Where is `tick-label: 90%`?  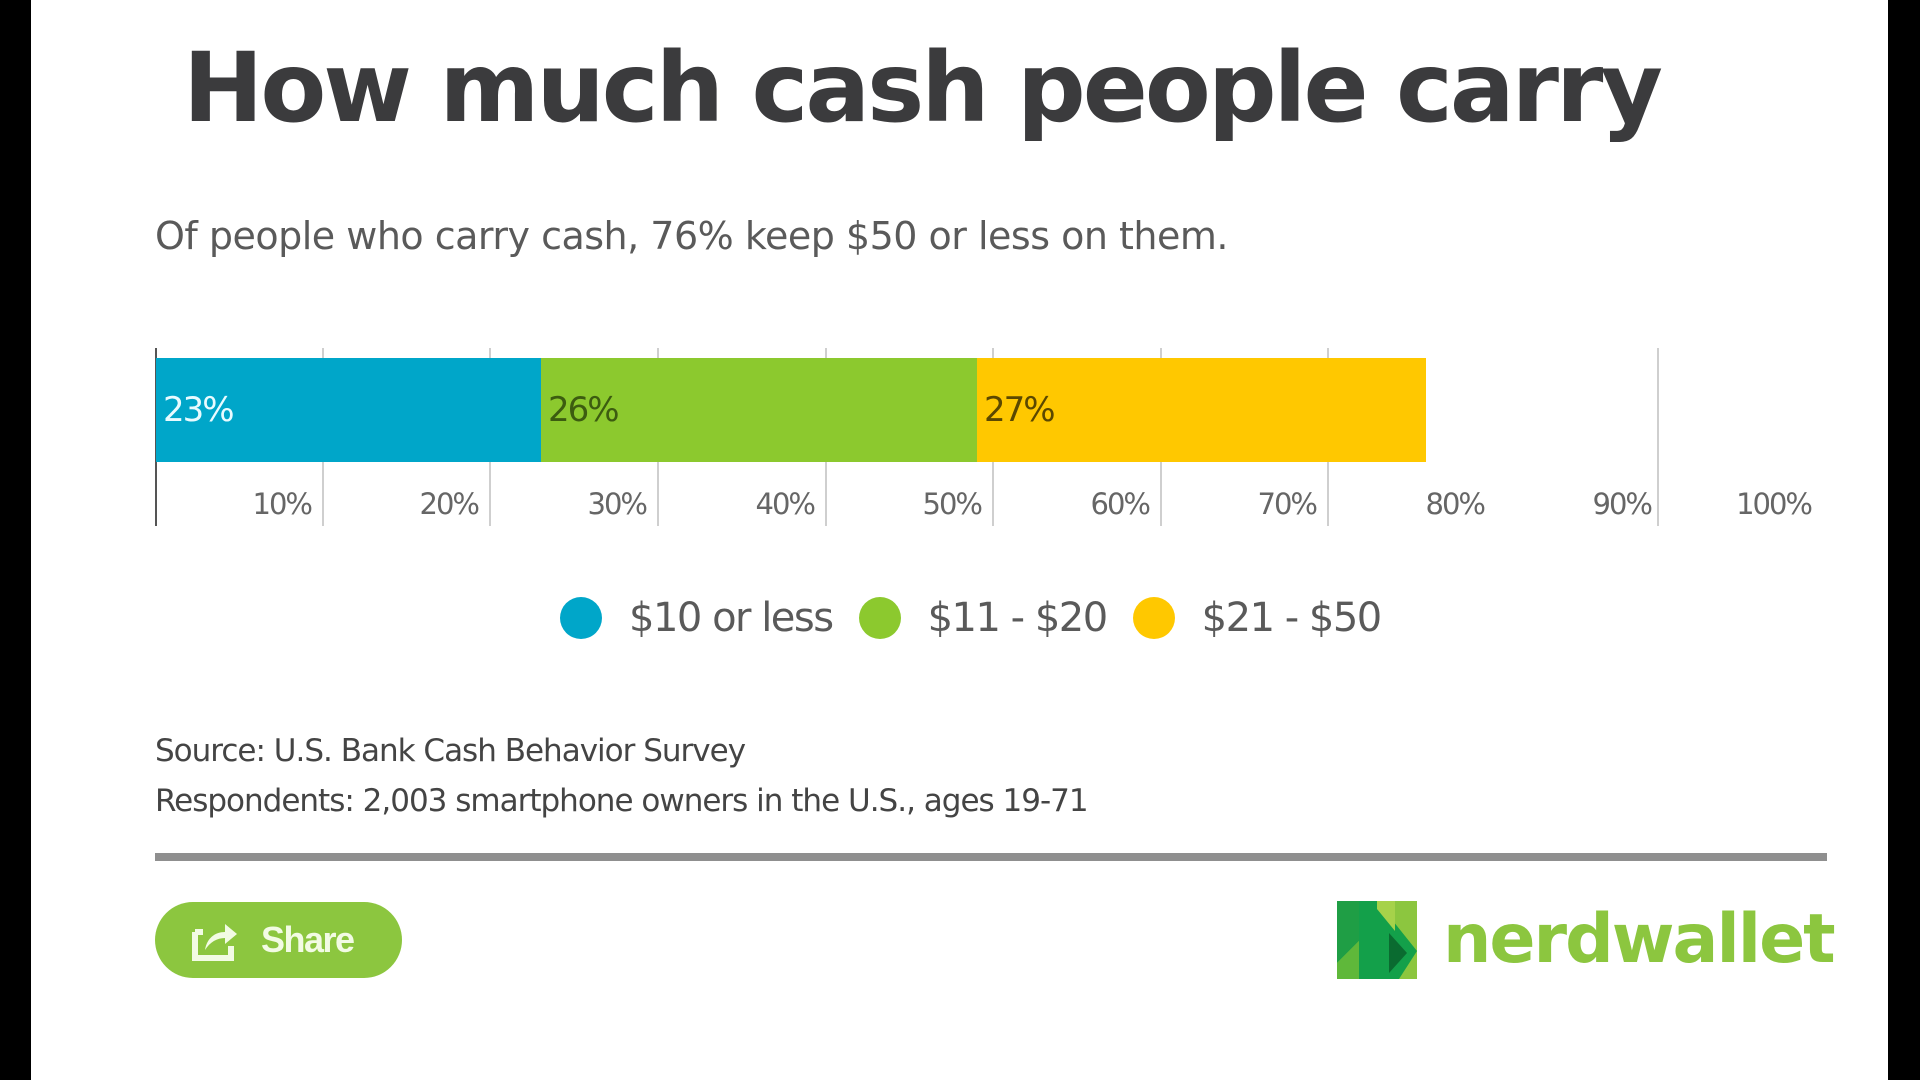
tick-label: 90% is located at coordinates (1622, 504).